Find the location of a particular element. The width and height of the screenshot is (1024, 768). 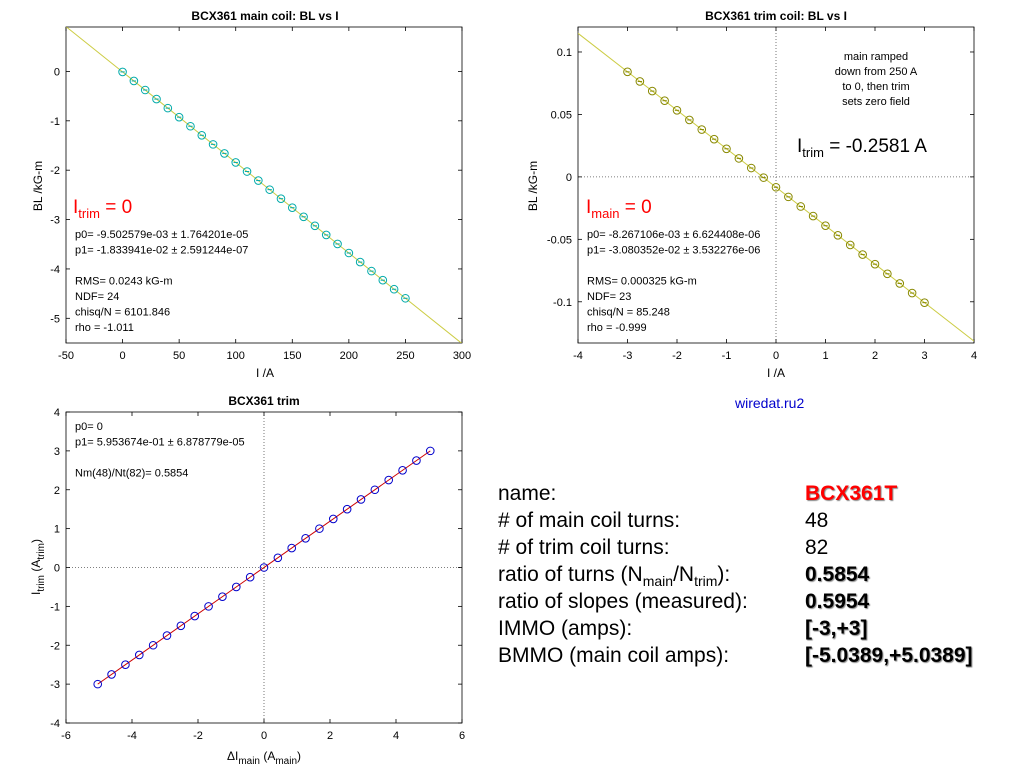

info-label: ratio of turns (Nmain/Ntrim): is located at coordinates (614, 576).